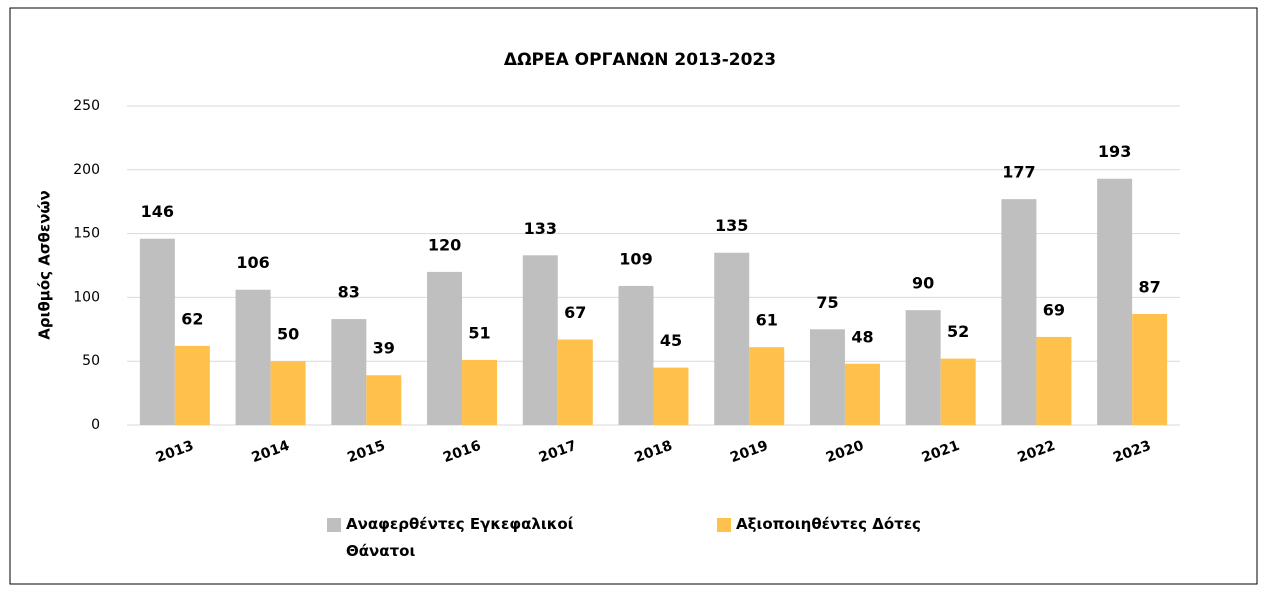  What do you see at coordinates (828, 524) in the screenshot?
I see `legend-label: Αξιοποιηθέντες Δότες` at bounding box center [828, 524].